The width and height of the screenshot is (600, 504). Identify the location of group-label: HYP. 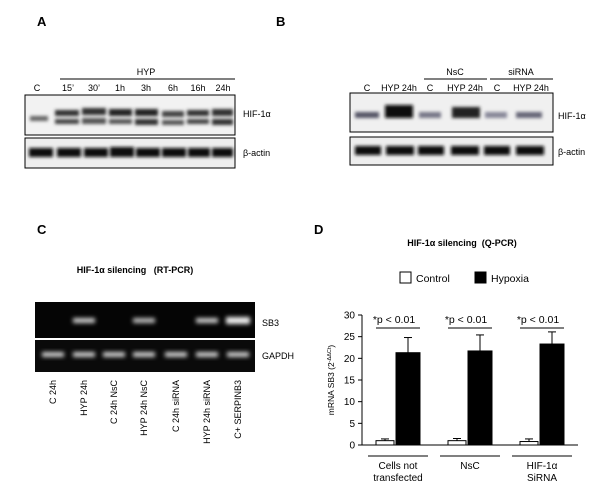
(146, 72).